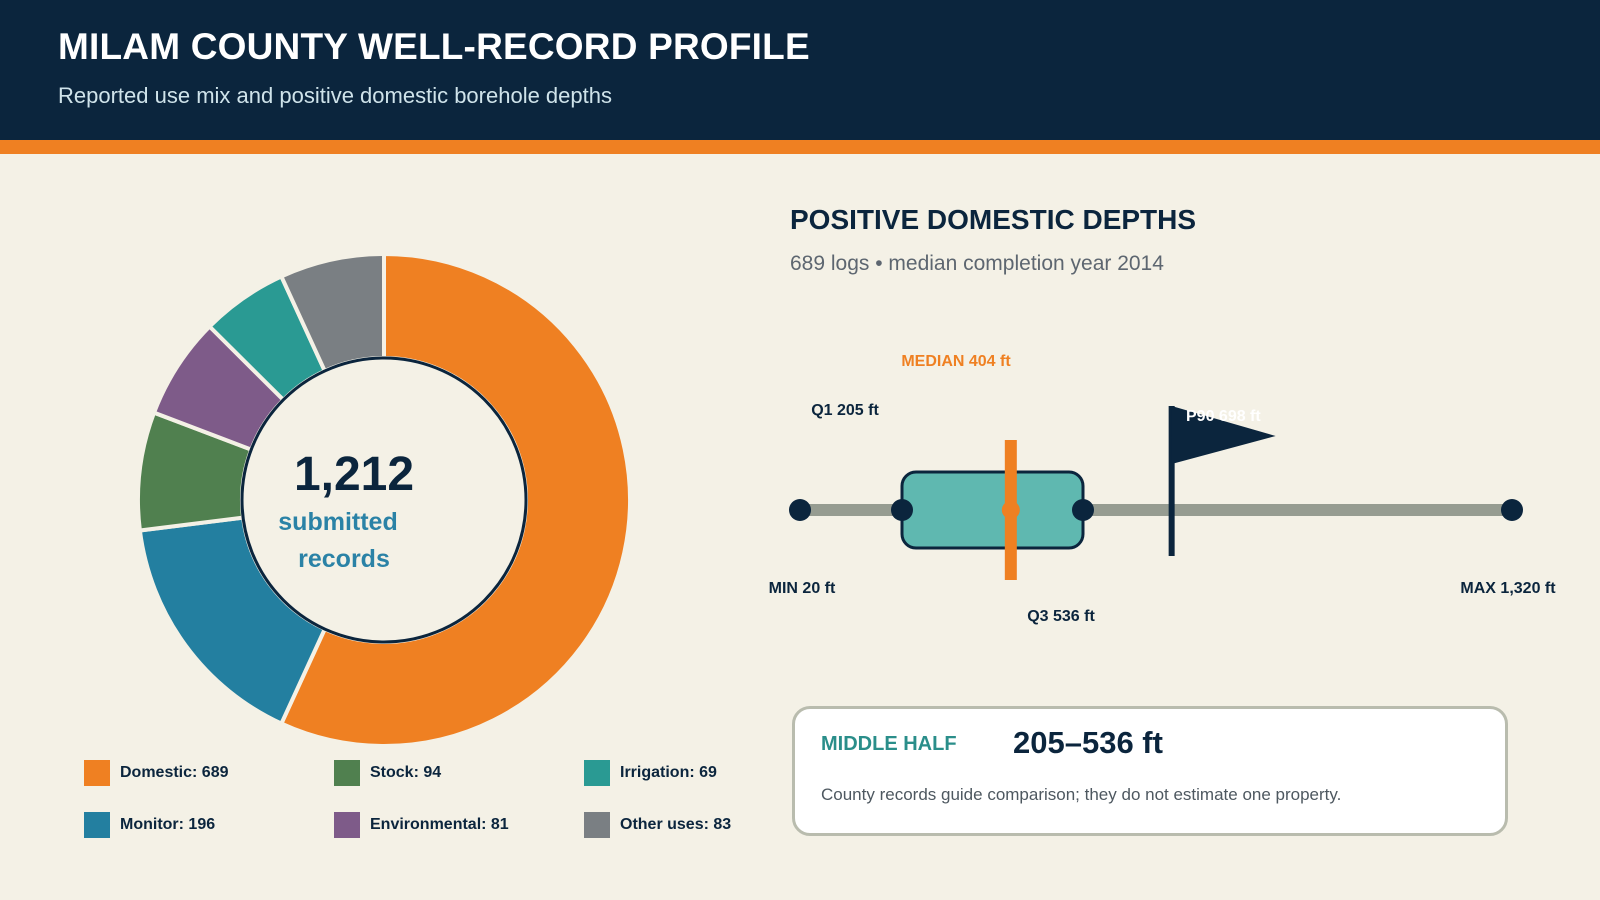 The image size is (1600, 900). I want to click on page-title: MILAM COUNTY WELL-RECORD PROFILE, so click(434, 46).